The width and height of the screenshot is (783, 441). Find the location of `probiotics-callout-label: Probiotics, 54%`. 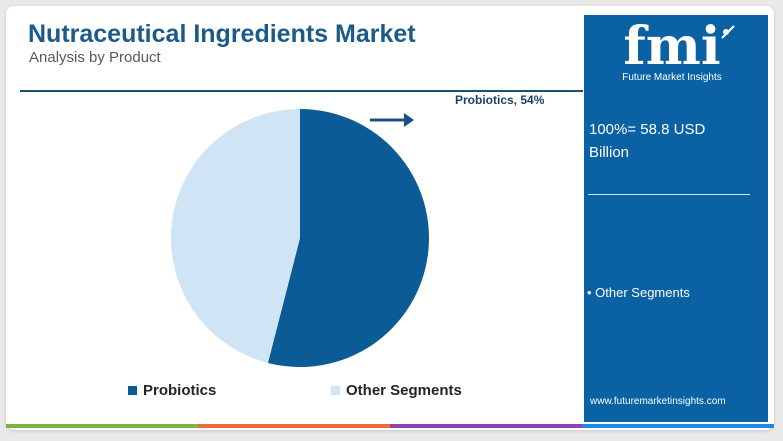

probiotics-callout-label: Probiotics, 54% is located at coordinates (500, 100).